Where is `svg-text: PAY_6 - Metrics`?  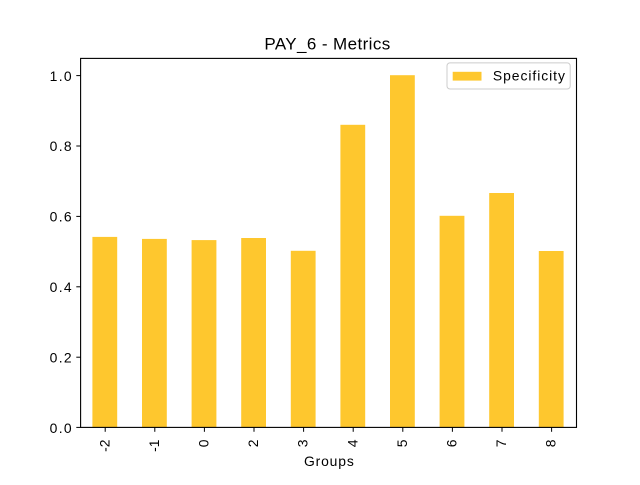
svg-text: PAY_6 - Metrics is located at coordinates (327, 44).